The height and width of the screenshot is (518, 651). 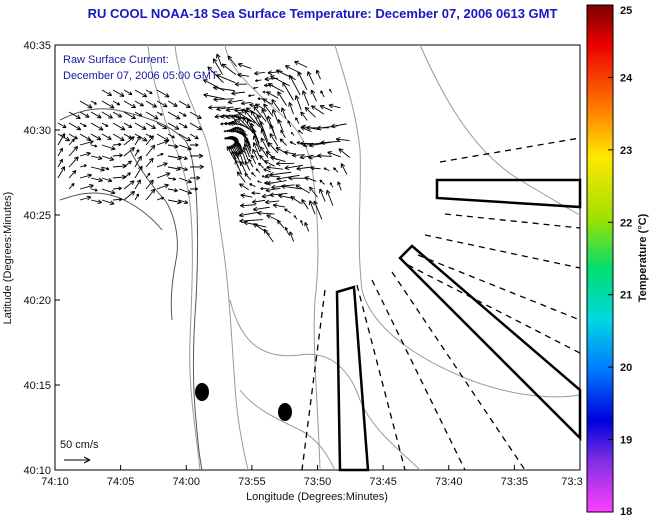 I want to click on colorbar-tick-label: 20, so click(x=626, y=368).